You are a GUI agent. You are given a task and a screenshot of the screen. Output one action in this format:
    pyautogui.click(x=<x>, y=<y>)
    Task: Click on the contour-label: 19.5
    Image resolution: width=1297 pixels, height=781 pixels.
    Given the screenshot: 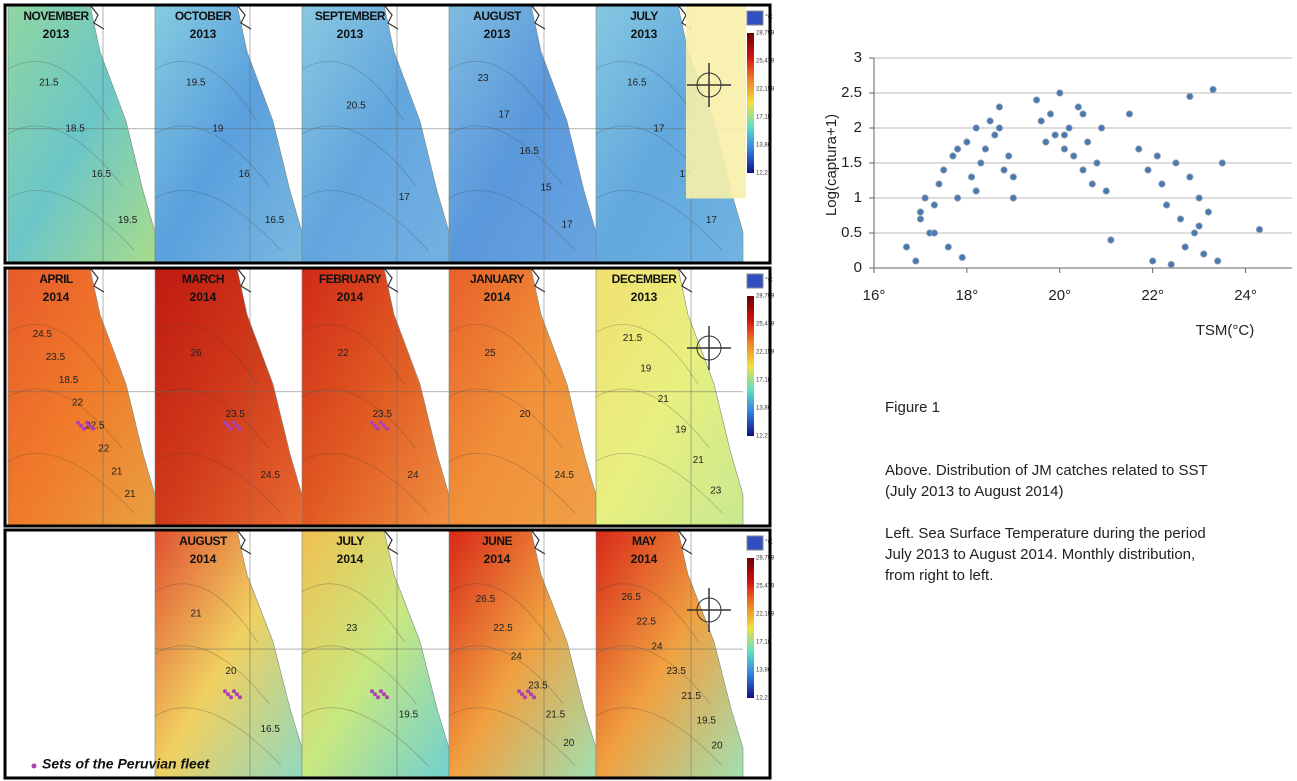 What is the action you would take?
    pyautogui.click(x=409, y=714)
    